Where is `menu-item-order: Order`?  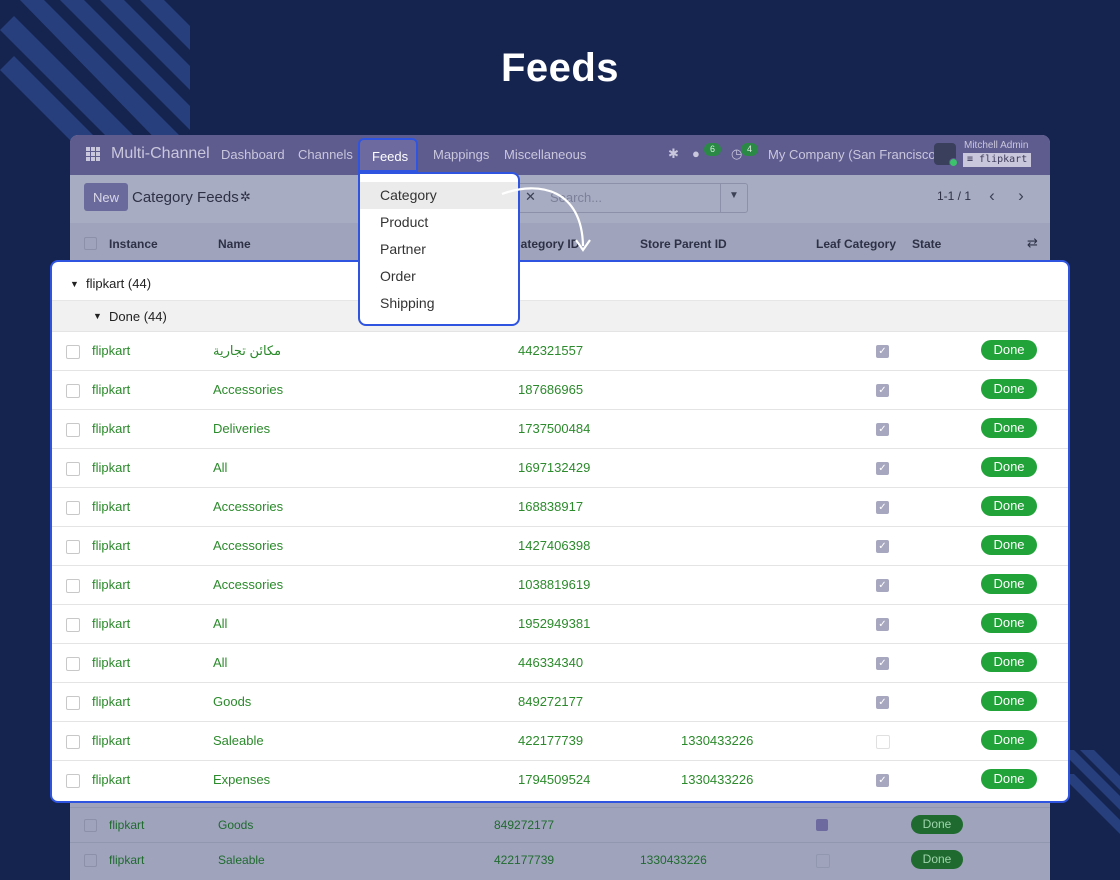
menu-item-order: Order is located at coordinates (439, 276).